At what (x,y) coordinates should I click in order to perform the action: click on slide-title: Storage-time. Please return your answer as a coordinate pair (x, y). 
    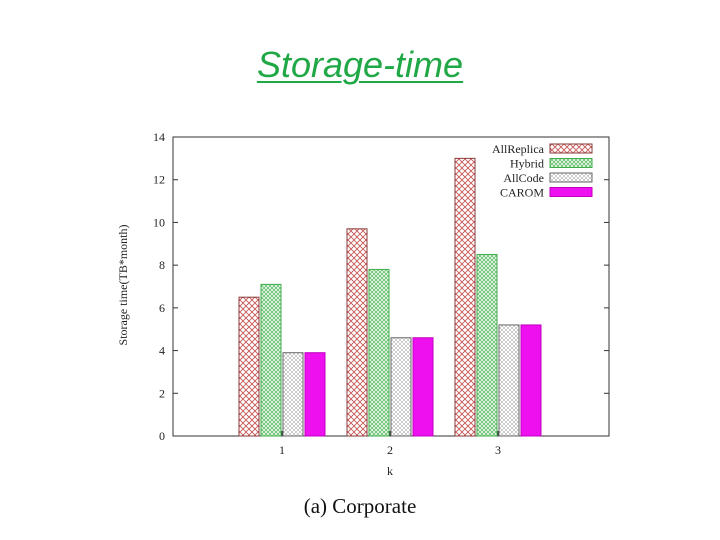
    Looking at the image, I should click on (360, 65).